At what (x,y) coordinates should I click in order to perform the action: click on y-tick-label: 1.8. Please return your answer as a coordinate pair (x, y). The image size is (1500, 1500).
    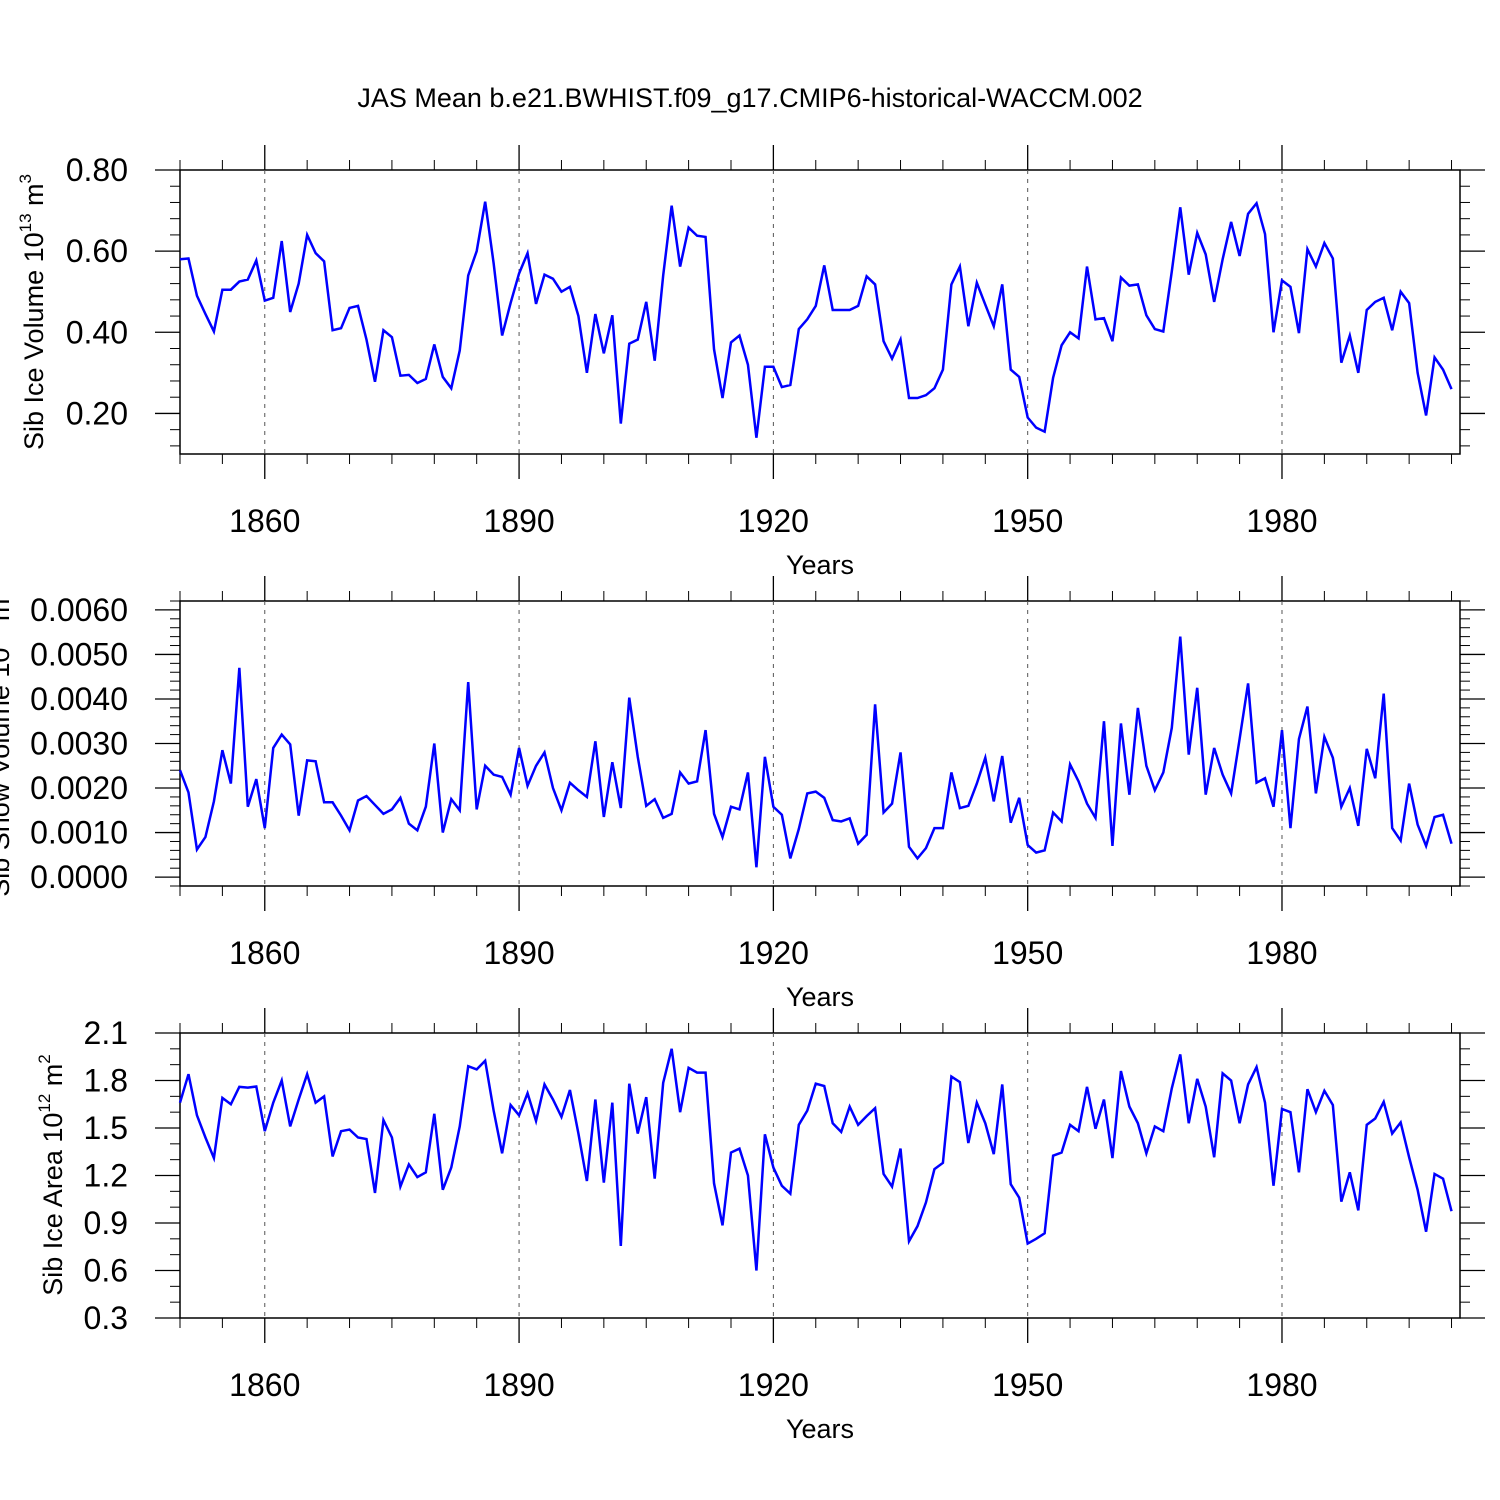
    Looking at the image, I should click on (106, 1081).